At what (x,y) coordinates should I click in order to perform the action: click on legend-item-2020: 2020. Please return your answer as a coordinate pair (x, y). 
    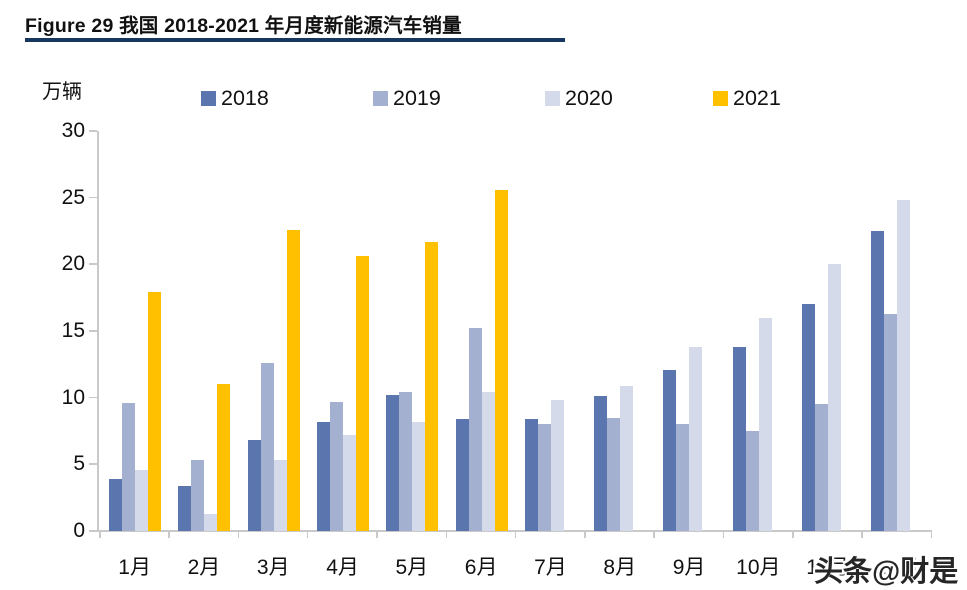
    Looking at the image, I should click on (579, 98).